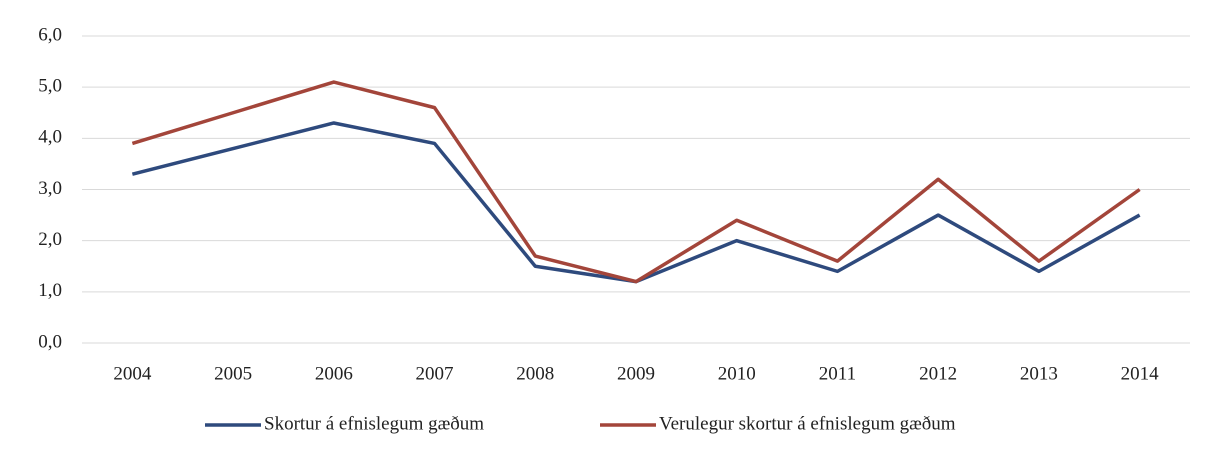  What do you see at coordinates (636, 373) in the screenshot?
I see `x-tick-label: 2009` at bounding box center [636, 373].